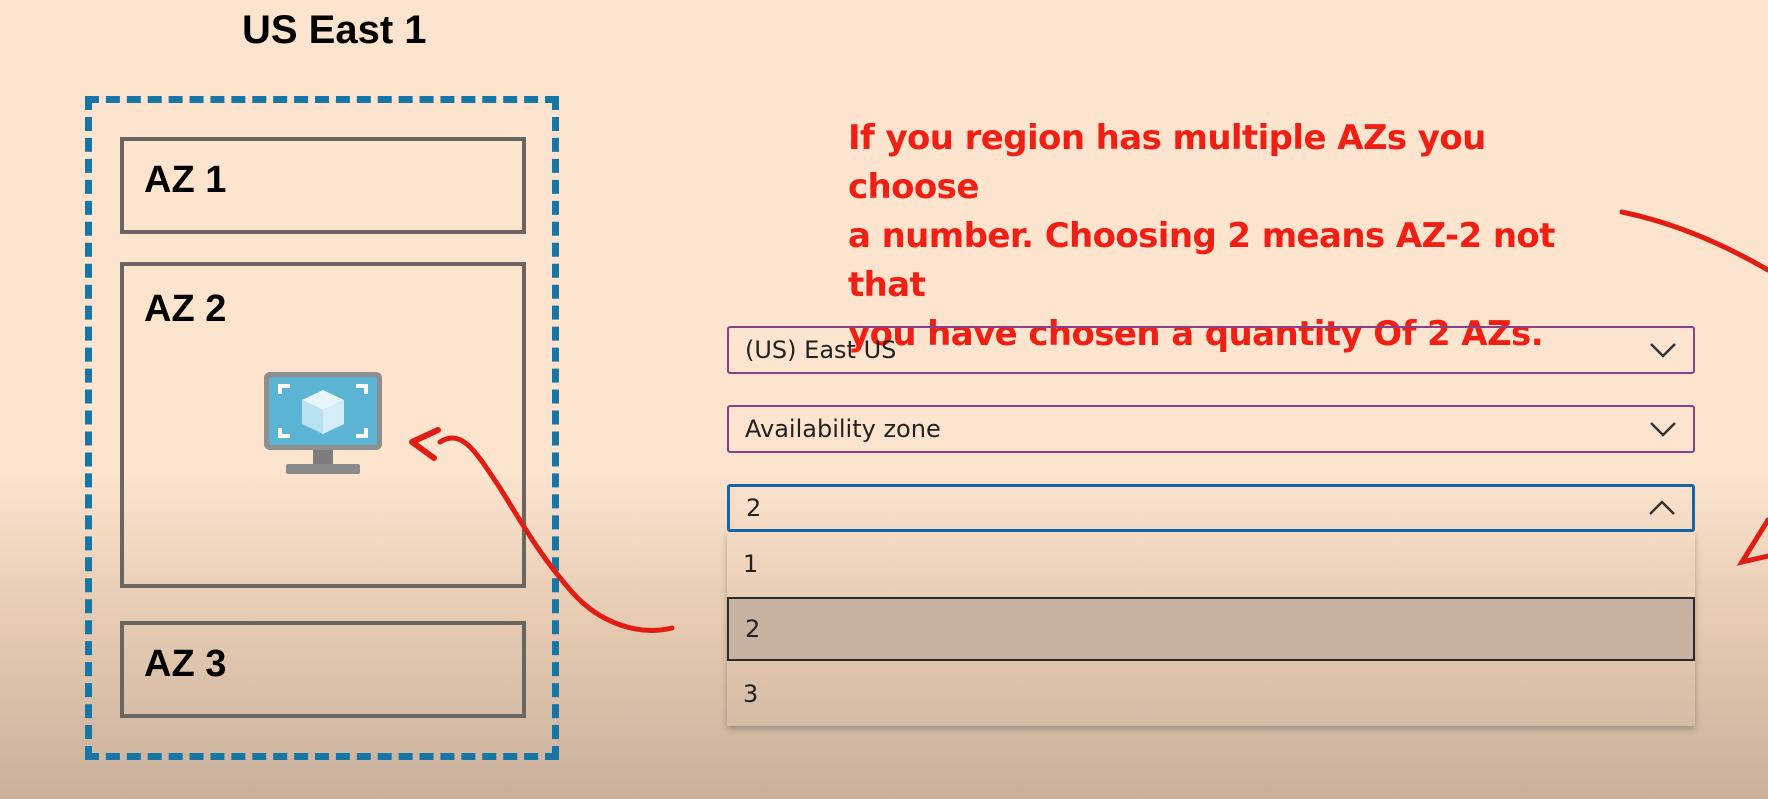 This screenshot has width=1768, height=799. What do you see at coordinates (1228, 261) in the screenshot?
I see `annotation-line-2: a number. Choosing 2 means AZ-2 not that` at bounding box center [1228, 261].